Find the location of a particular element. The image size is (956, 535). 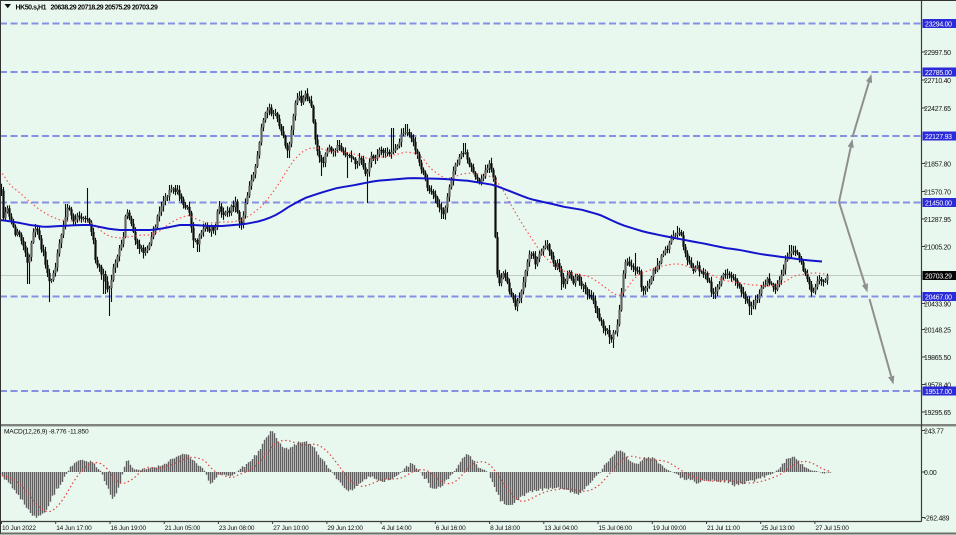

svg-text: 10 Jun 2022 is located at coordinates (19, 528).